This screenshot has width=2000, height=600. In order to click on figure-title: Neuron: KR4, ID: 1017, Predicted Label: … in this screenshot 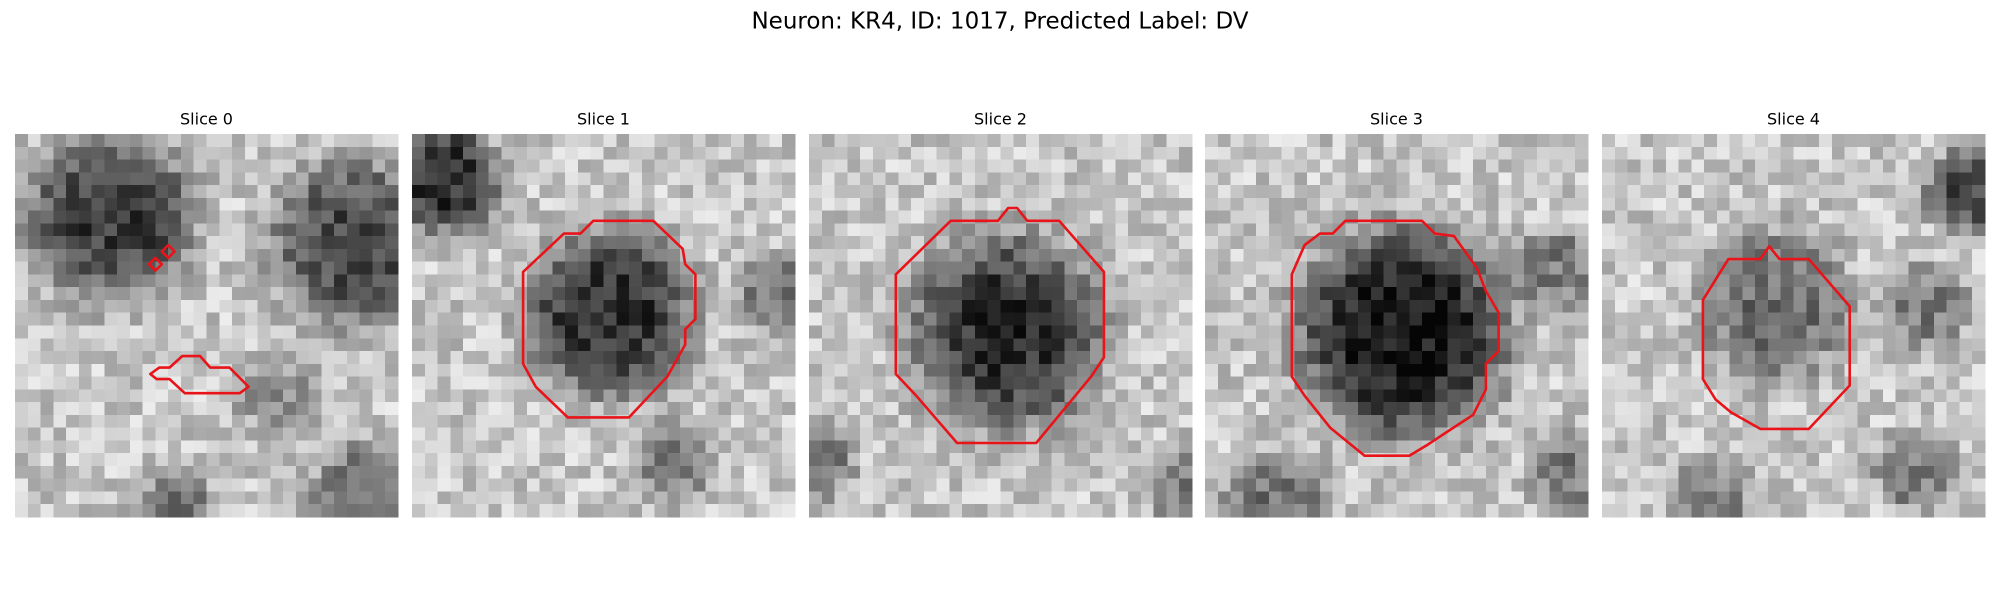, I will do `click(999, 22)`.